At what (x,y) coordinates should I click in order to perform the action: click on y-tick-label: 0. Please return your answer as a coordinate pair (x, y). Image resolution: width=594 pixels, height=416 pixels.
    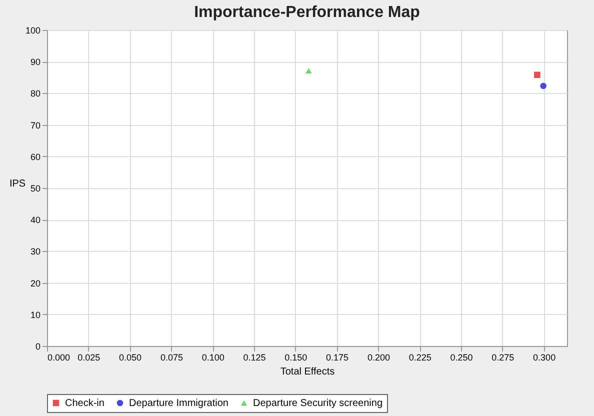
    Looking at the image, I should click on (37, 347).